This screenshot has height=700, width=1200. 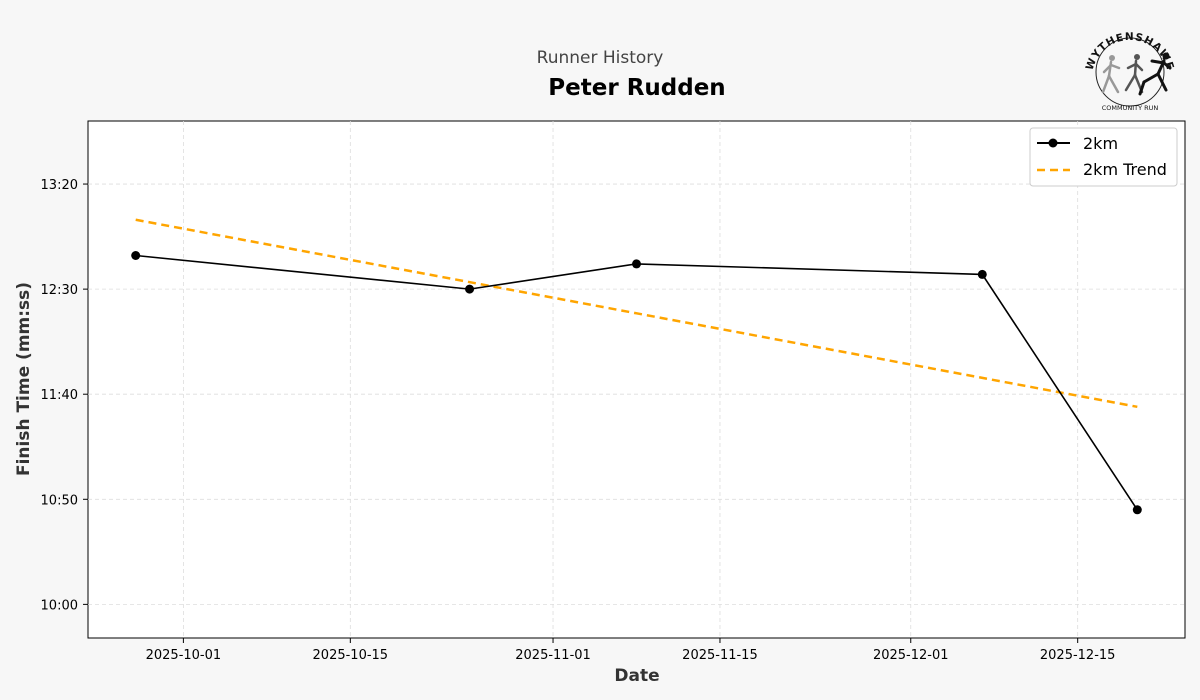 I want to click on chart-supertitle: Runner History, so click(x=600, y=58).